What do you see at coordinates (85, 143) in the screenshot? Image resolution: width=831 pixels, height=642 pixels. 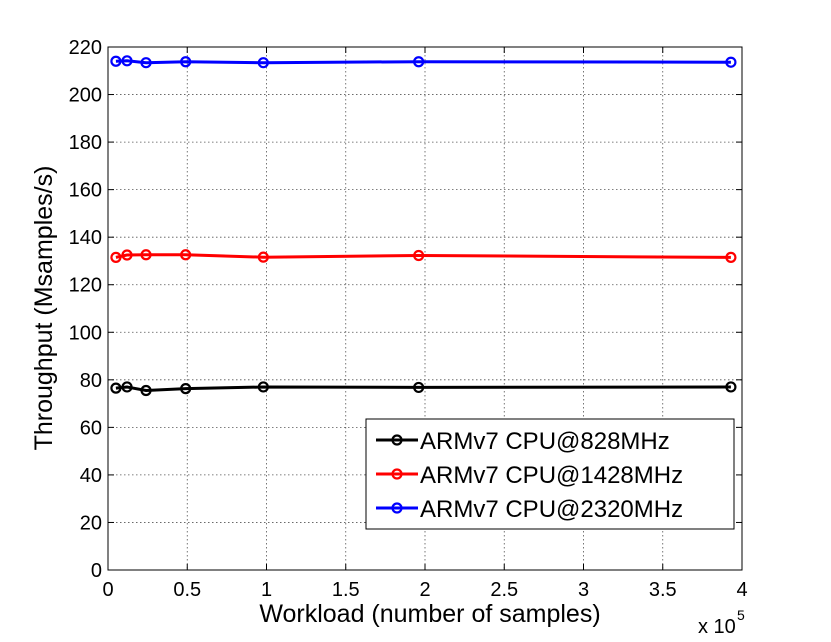 I see `y-tick-label: 180` at bounding box center [85, 143].